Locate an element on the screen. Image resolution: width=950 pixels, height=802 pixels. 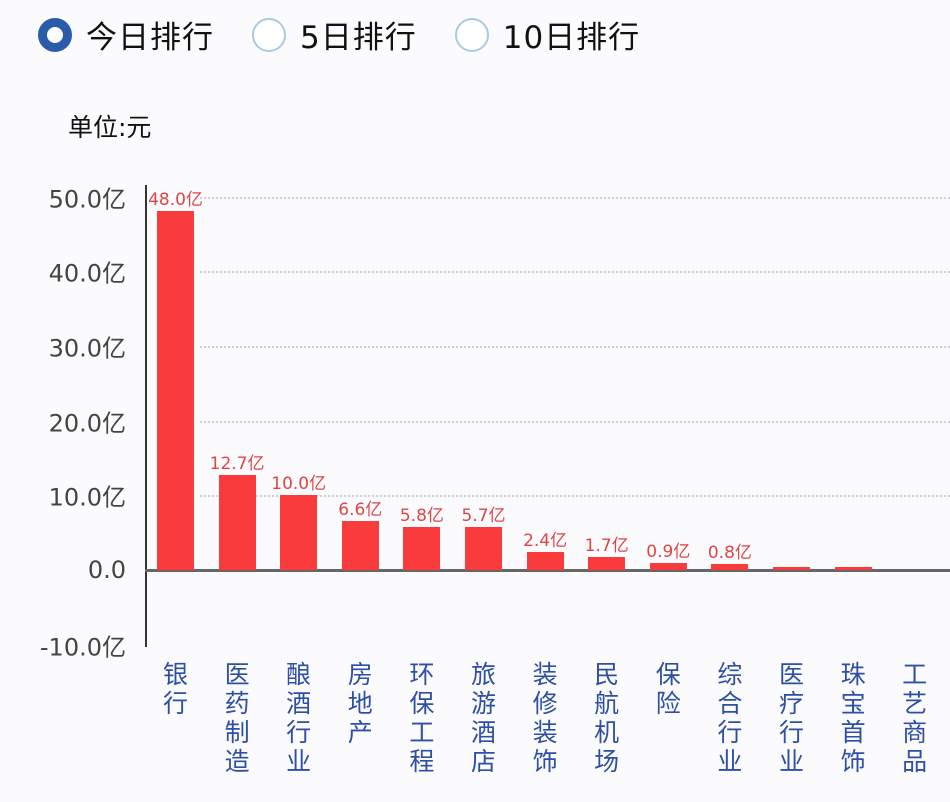
y-tick-label: 30.0亿 is located at coordinates (87, 348).